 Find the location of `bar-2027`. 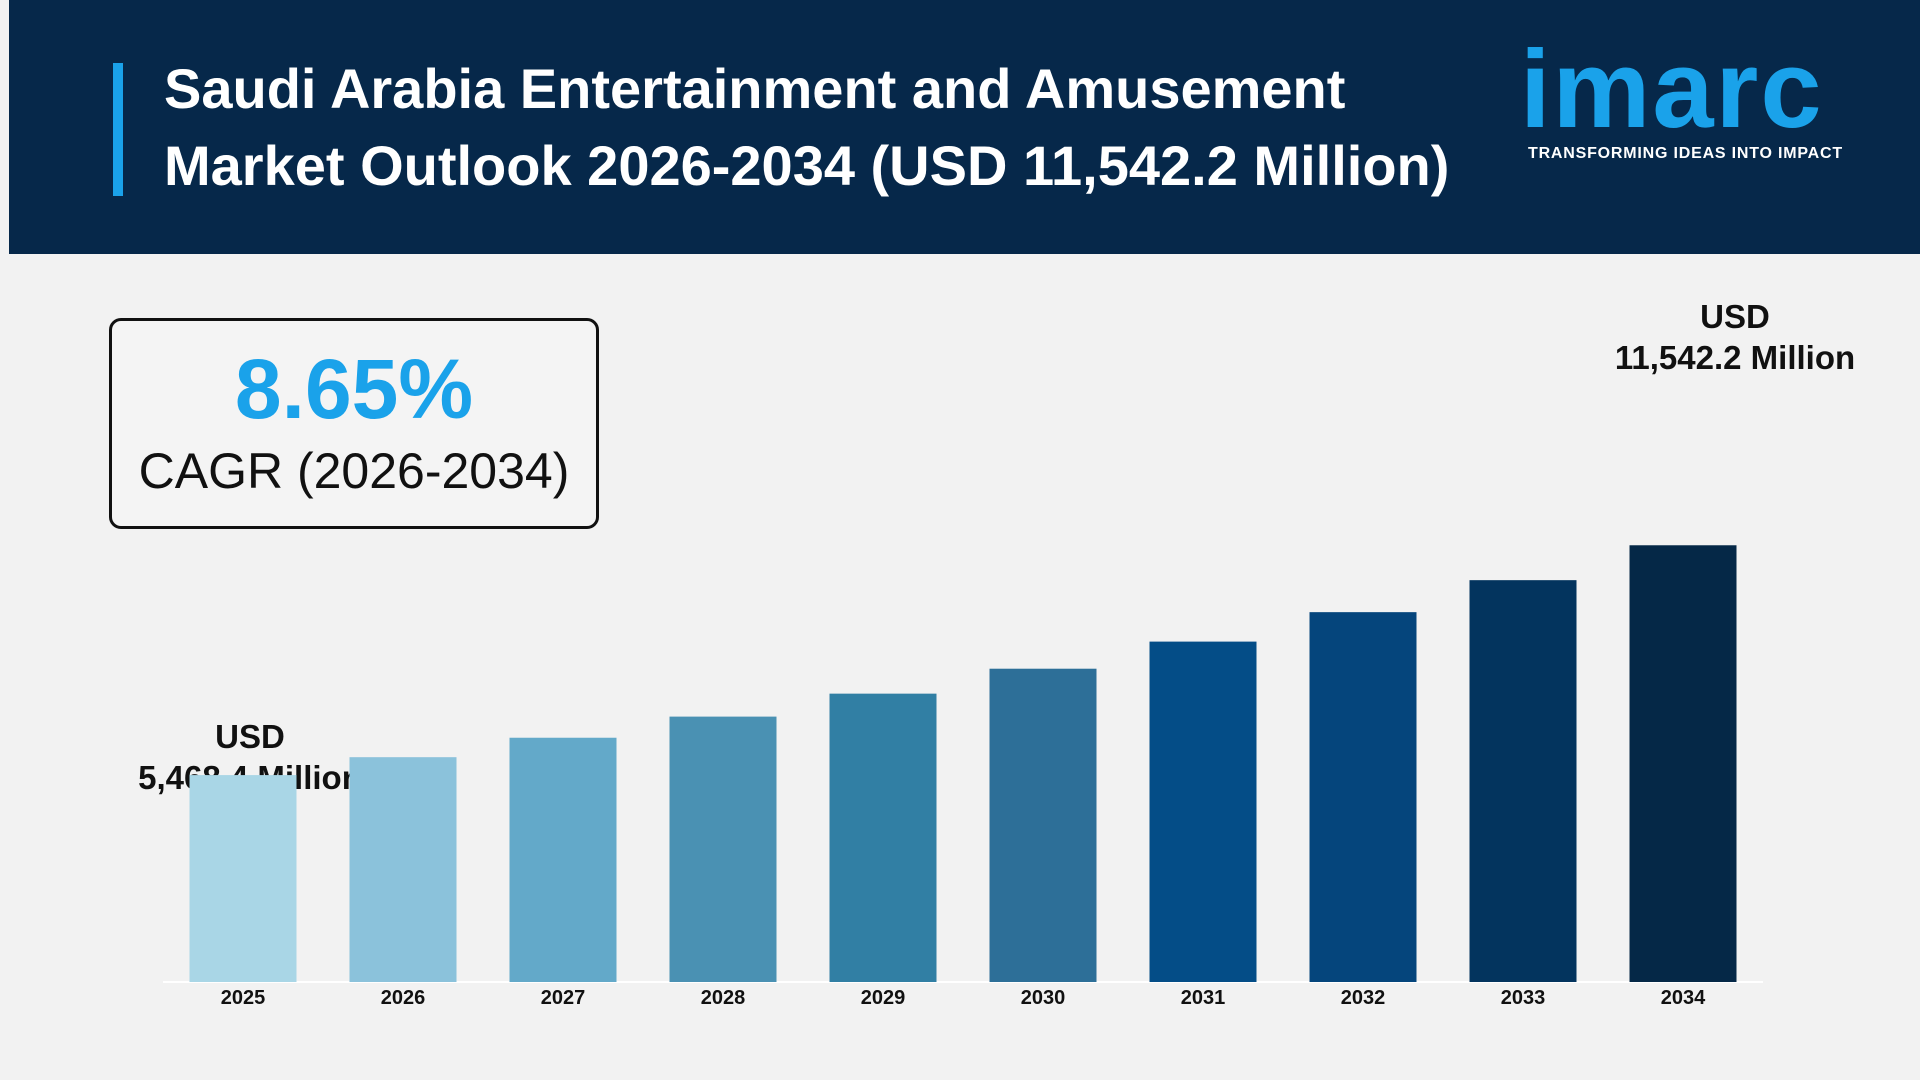

bar-2027 is located at coordinates (563, 859).